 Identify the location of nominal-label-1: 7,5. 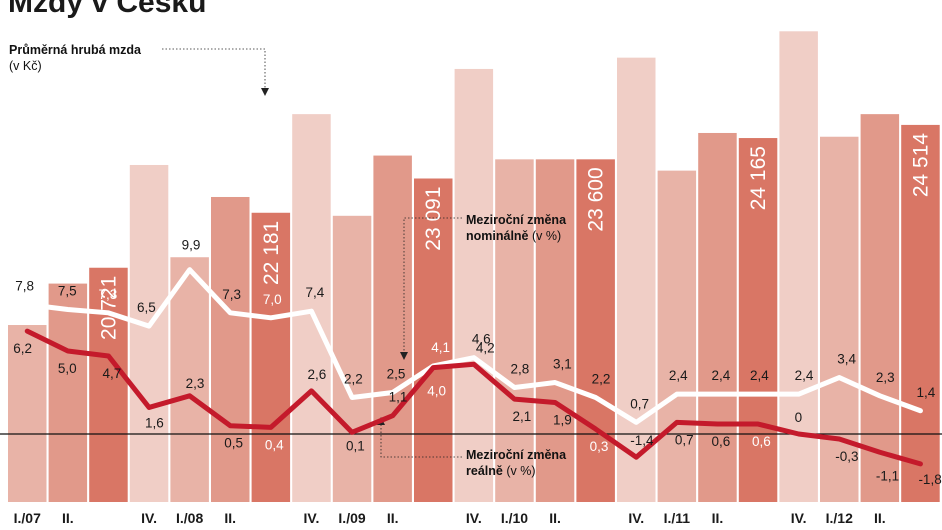
(67, 291).